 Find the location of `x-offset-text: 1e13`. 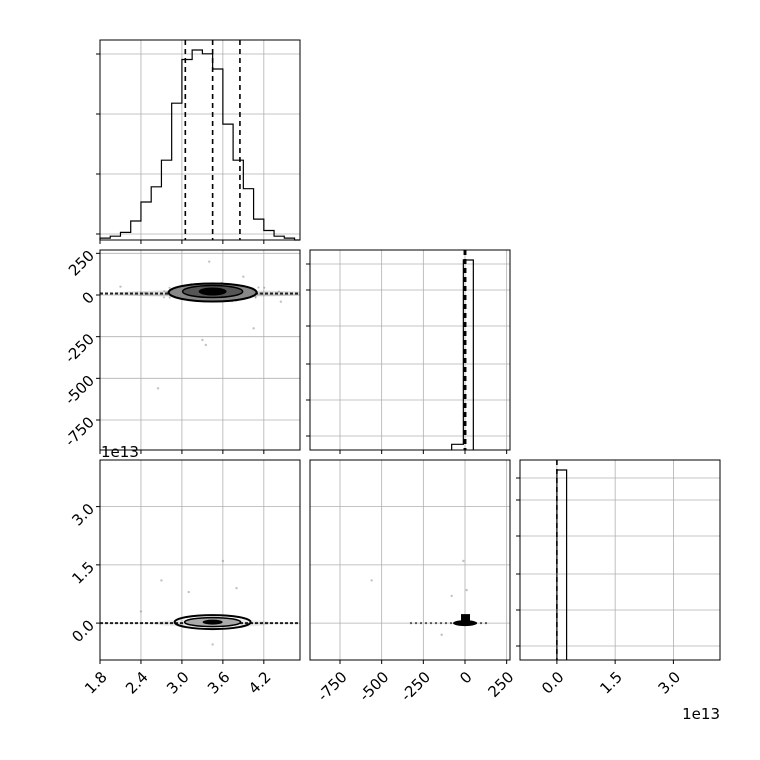

x-offset-text: 1e13 is located at coordinates (701, 714).